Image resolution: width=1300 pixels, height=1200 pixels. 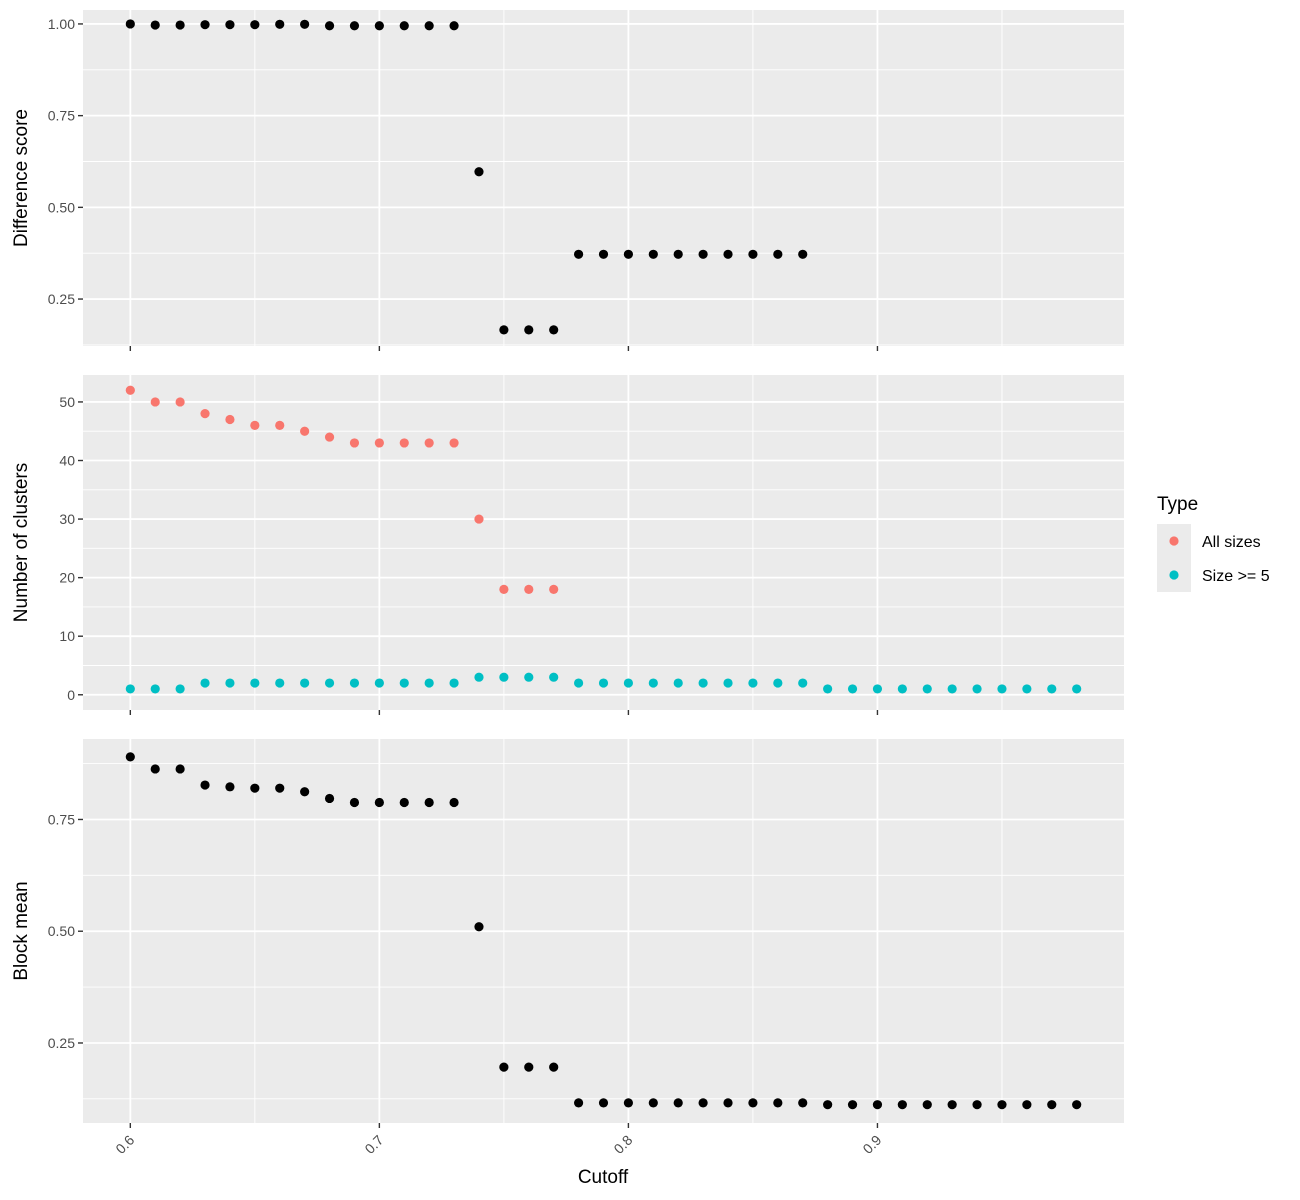 I want to click on legend-entry-label: All sizes, so click(x=1231, y=542).